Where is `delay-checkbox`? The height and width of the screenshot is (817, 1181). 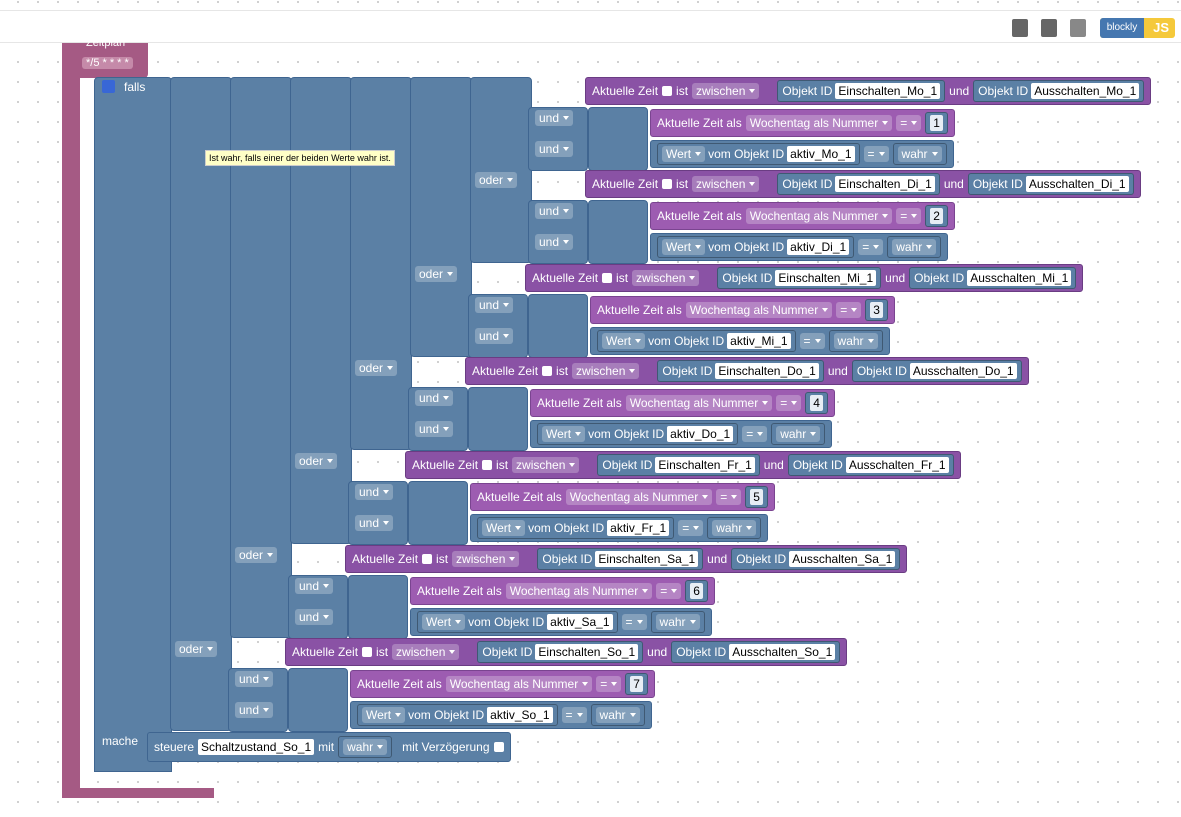
delay-checkbox is located at coordinates (498, 747).